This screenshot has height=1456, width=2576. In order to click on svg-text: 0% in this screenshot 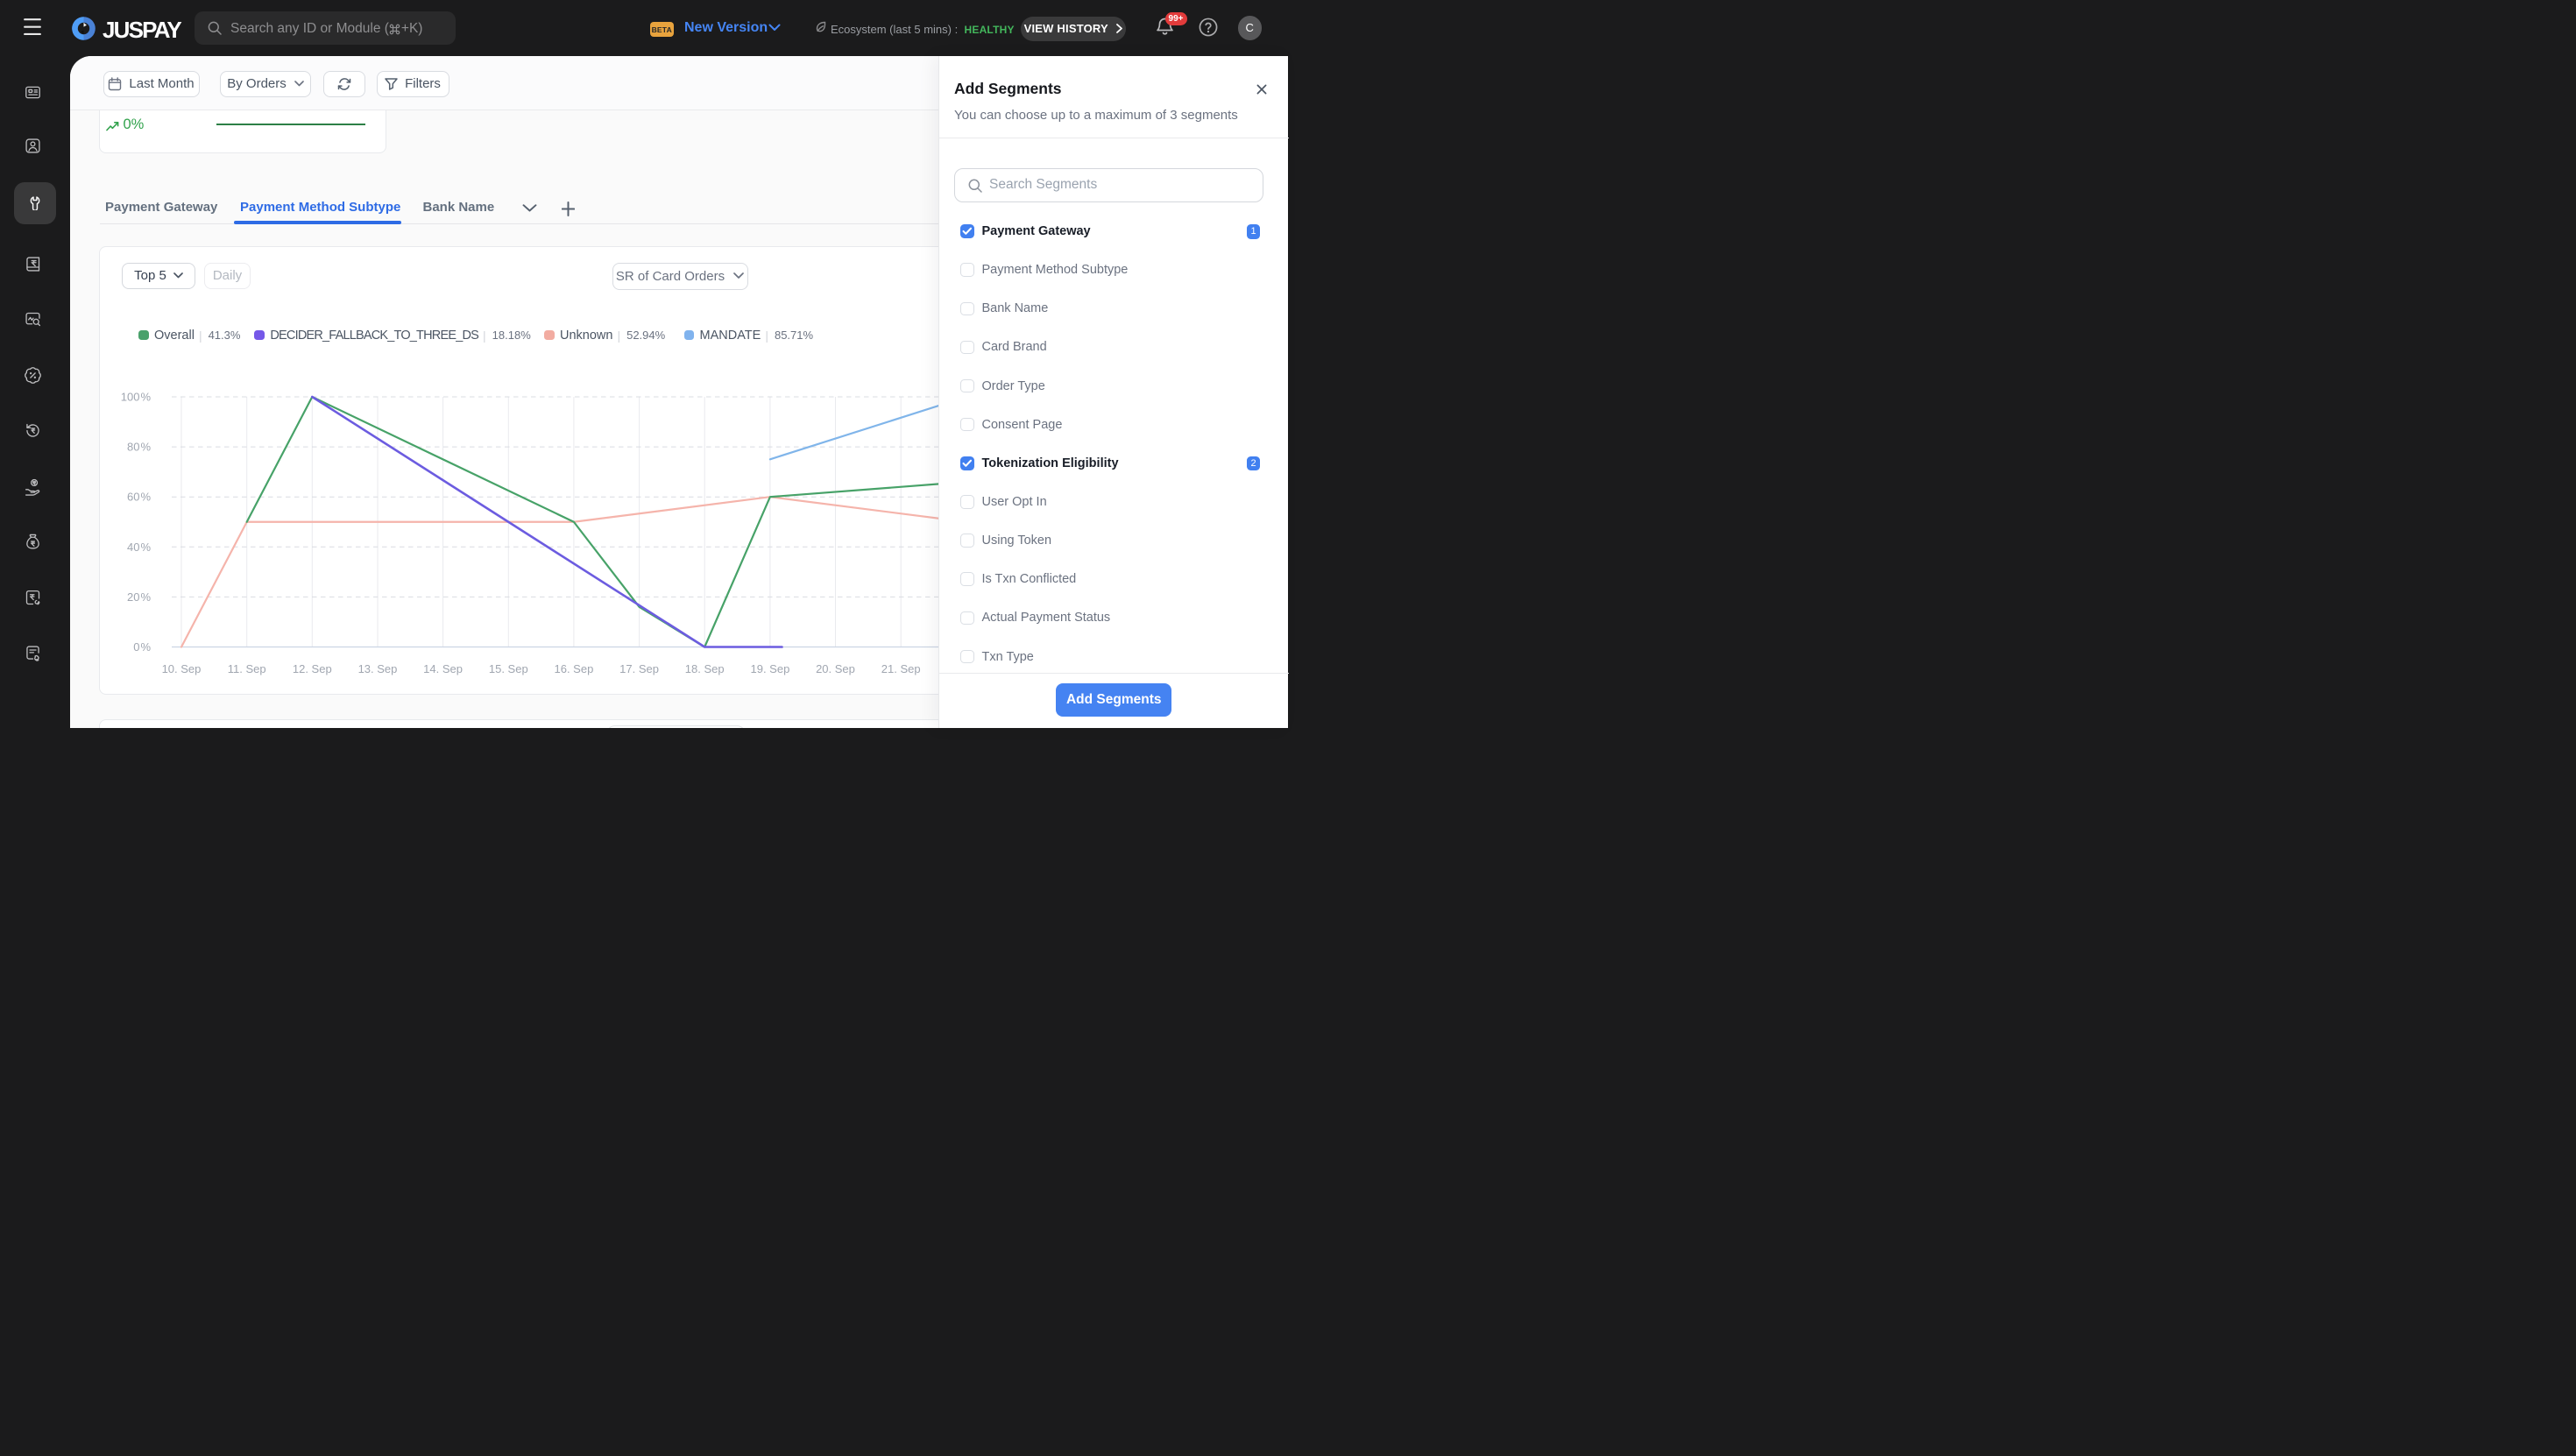, I will do `click(142, 647)`.